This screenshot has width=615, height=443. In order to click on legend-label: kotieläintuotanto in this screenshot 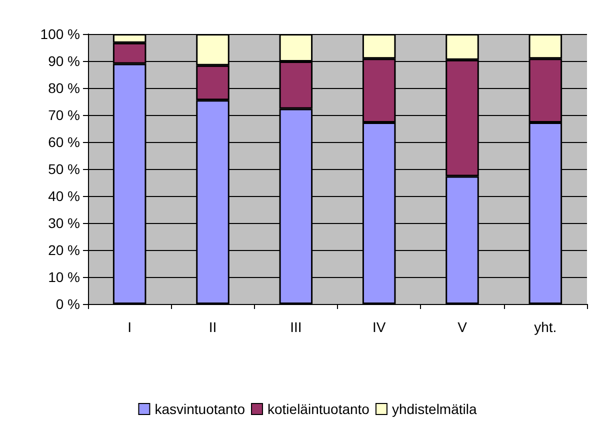, I will do `click(319, 409)`.